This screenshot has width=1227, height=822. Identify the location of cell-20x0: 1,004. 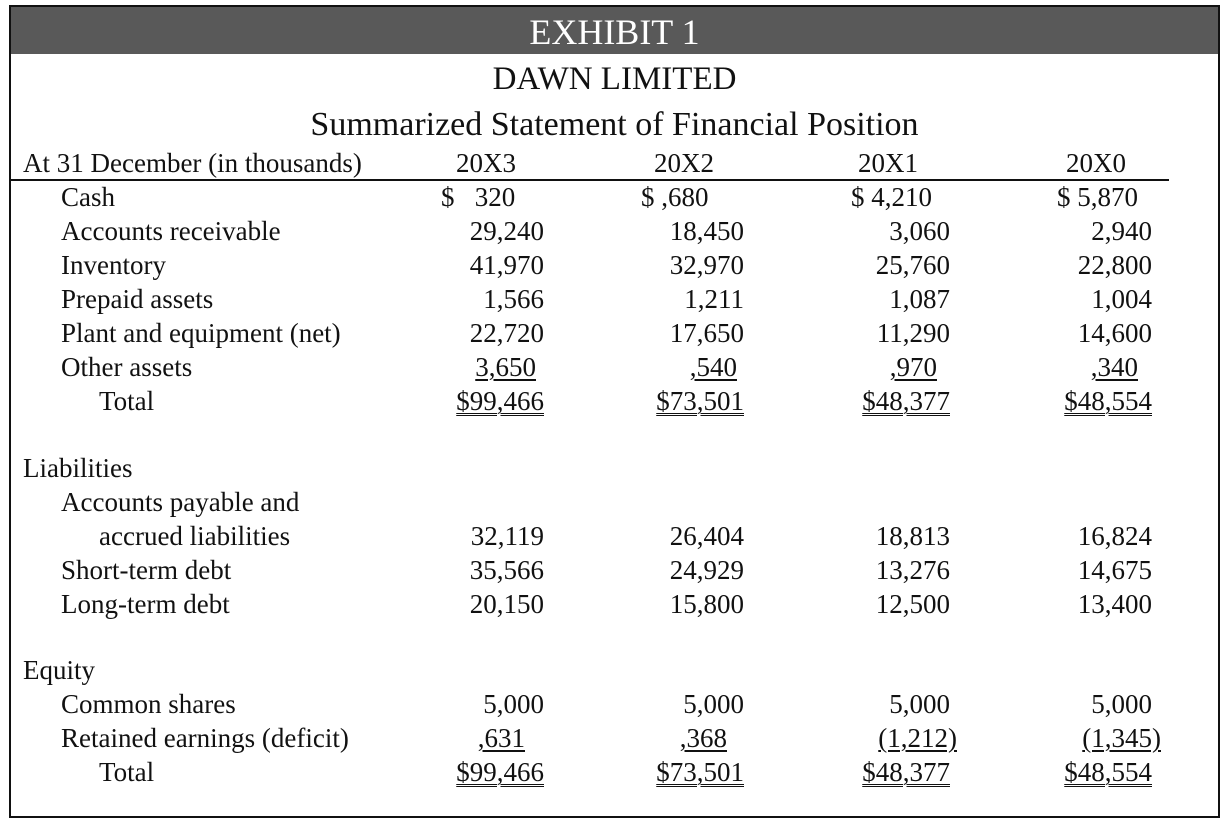
(1121, 299).